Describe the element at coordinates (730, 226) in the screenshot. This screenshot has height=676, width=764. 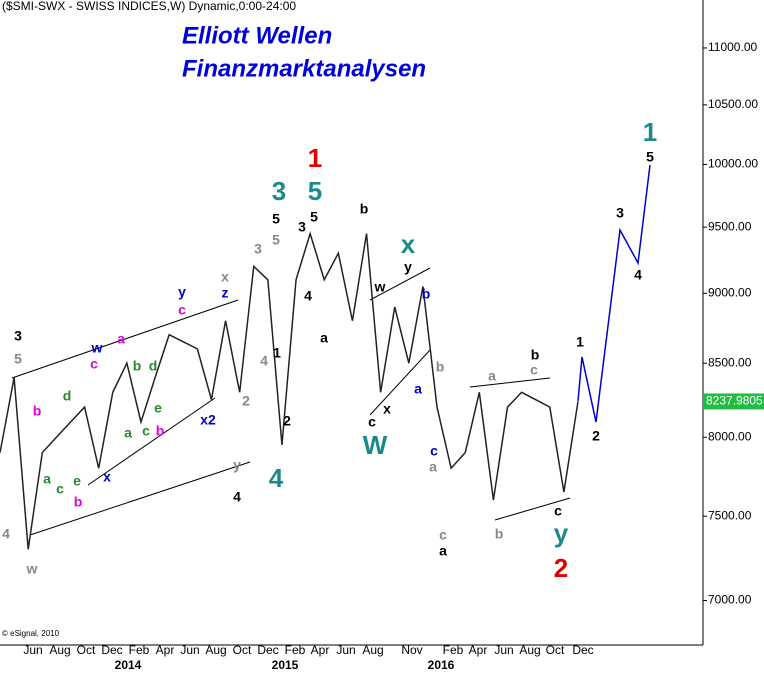
I see `y-tick-label: 9500.00` at that location.